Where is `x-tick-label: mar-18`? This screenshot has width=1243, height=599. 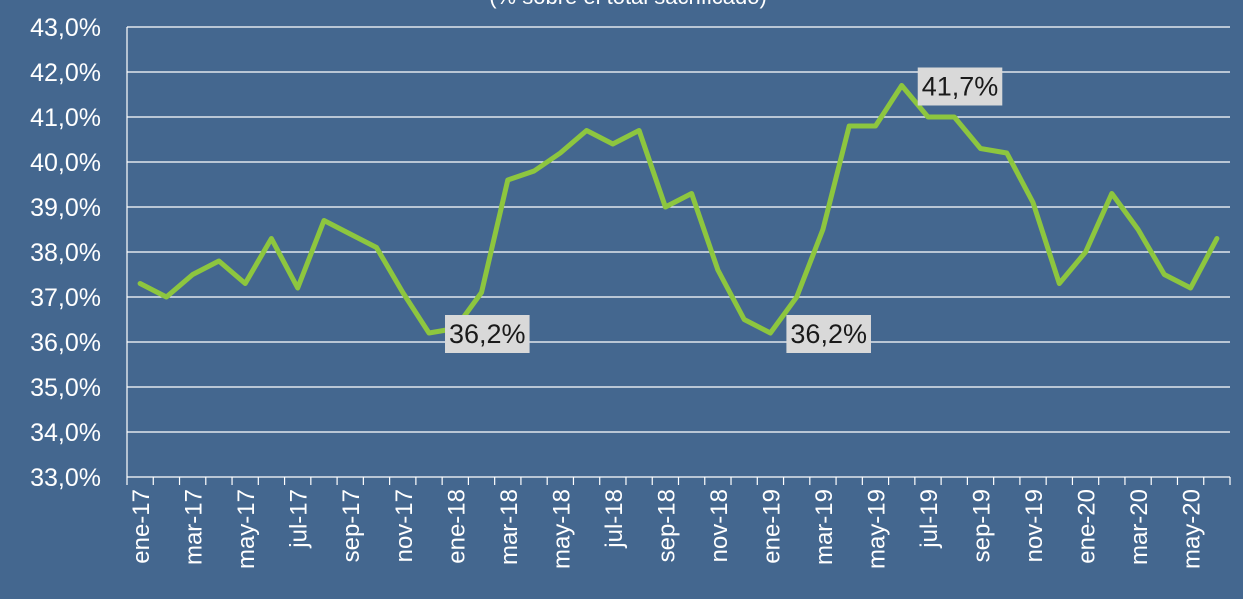
x-tick-label: mar-18 is located at coordinates (509, 527).